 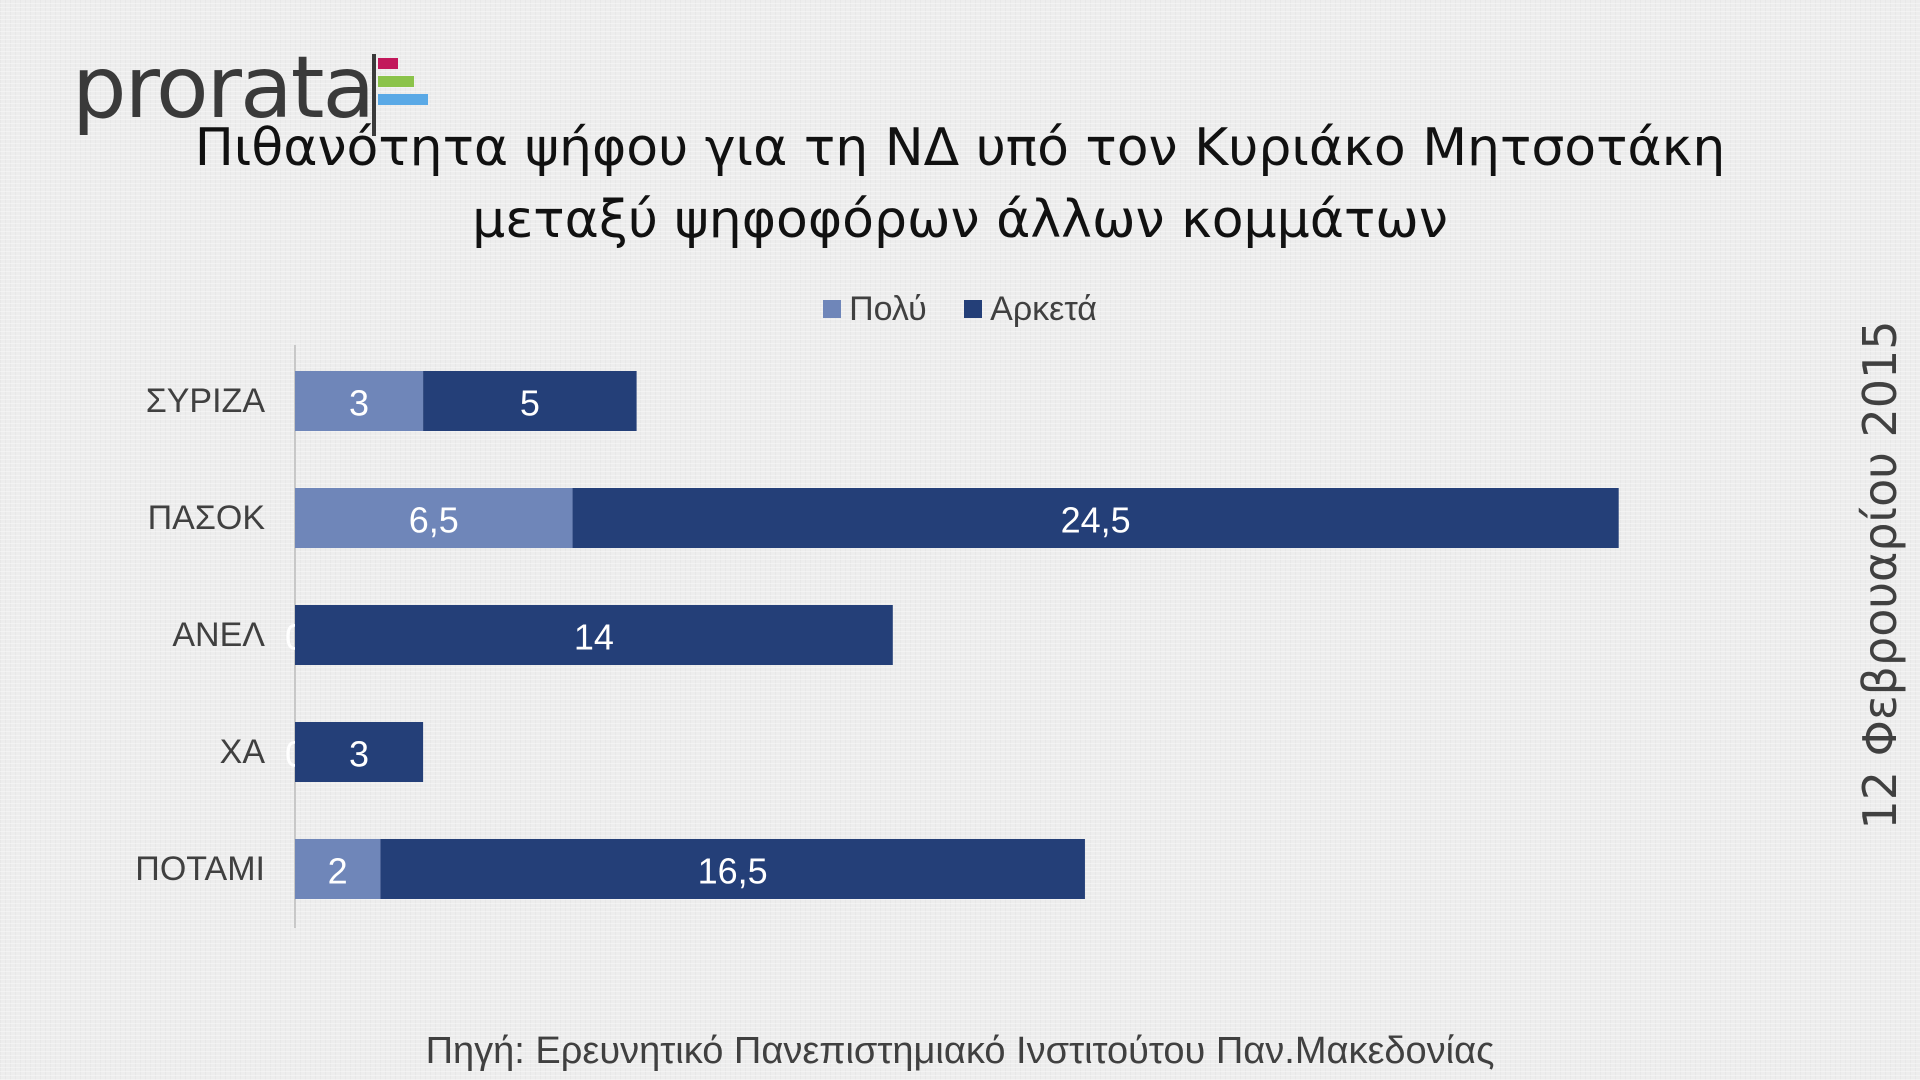 I want to click on legend-label-arketa: Αρκετά, so click(x=1043, y=308).